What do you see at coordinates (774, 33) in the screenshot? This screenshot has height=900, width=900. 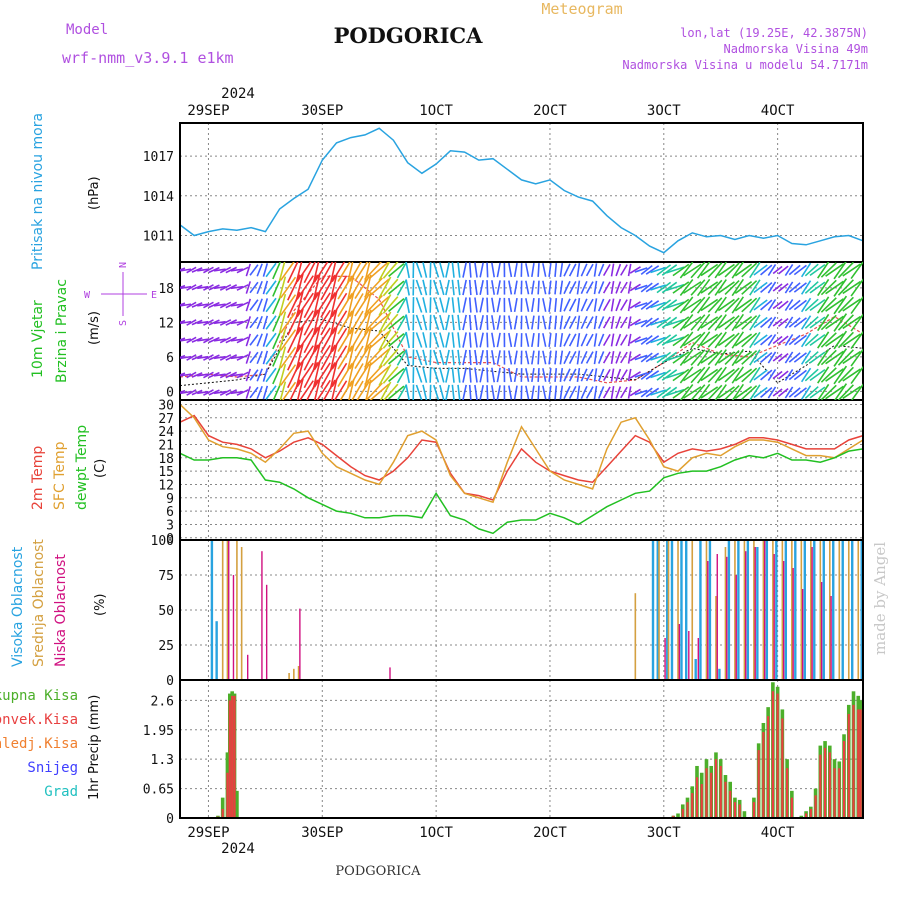 I see `coords-label: lon,lat (19.25E, 42.3875N)` at bounding box center [774, 33].